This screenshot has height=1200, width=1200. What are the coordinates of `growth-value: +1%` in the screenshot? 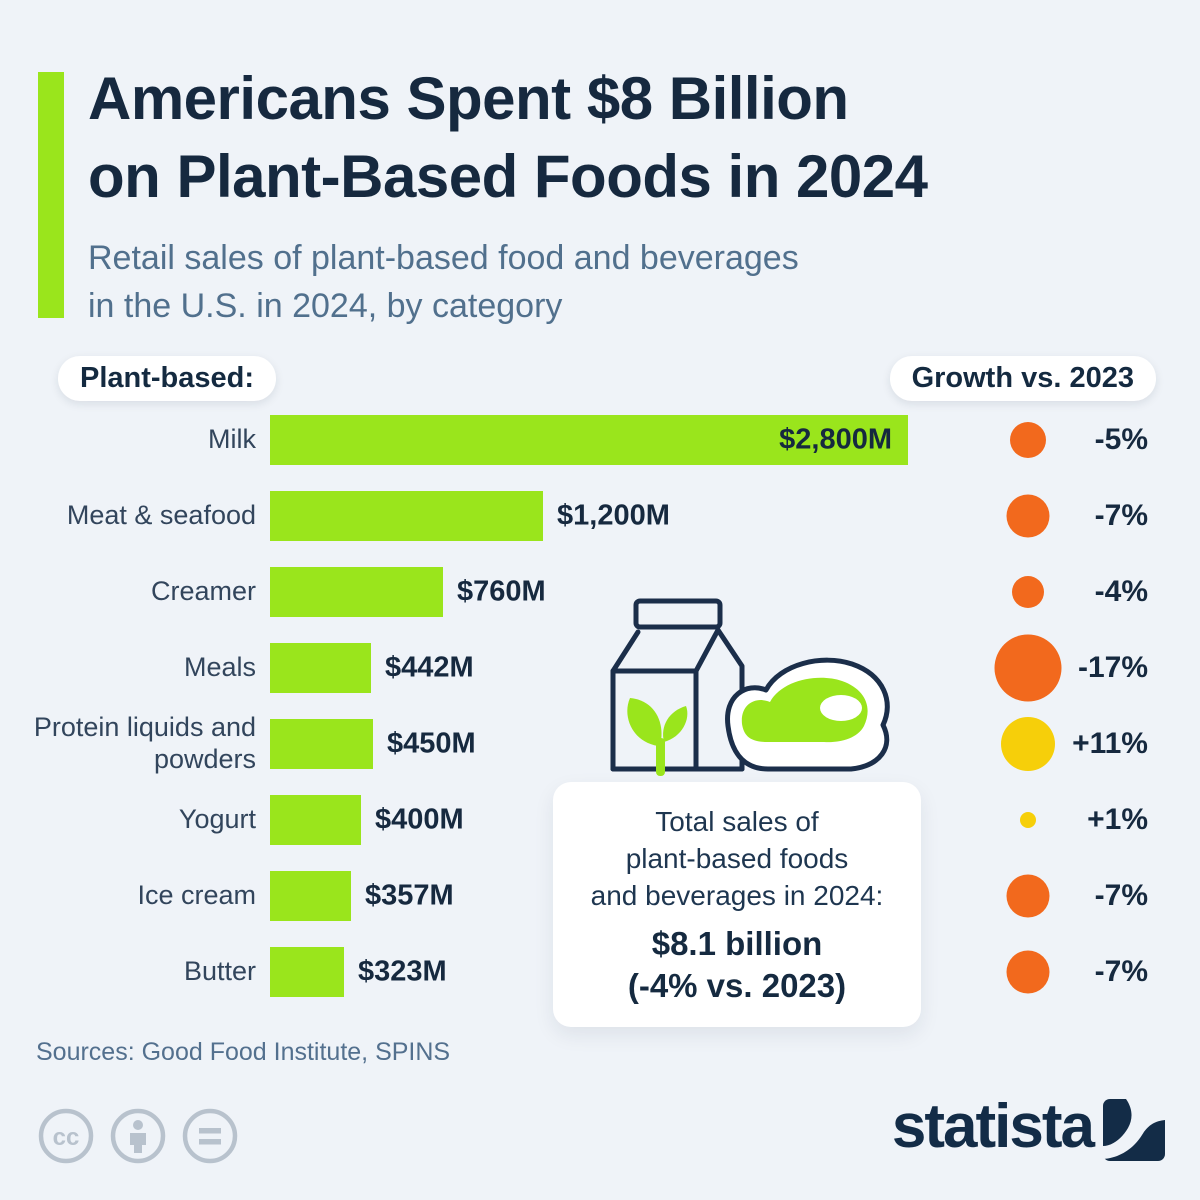 It's located at (1117, 819).